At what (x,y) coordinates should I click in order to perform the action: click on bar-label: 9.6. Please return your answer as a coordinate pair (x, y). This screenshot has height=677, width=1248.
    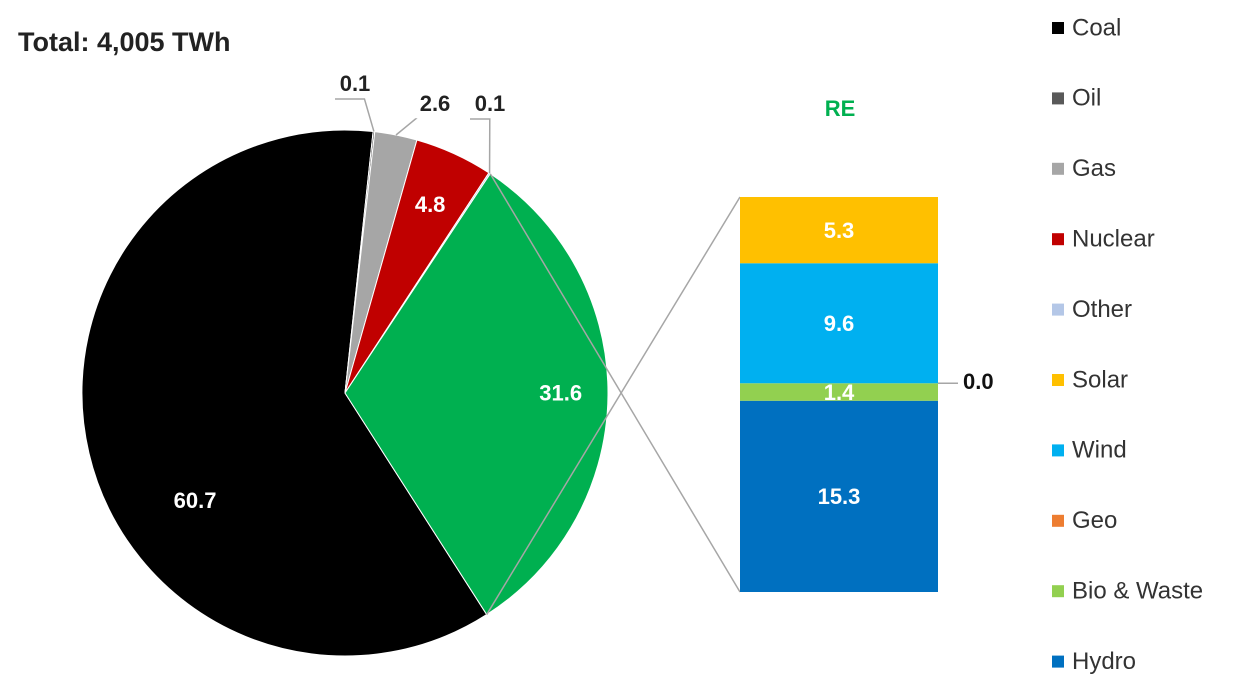
    Looking at the image, I should click on (839, 323).